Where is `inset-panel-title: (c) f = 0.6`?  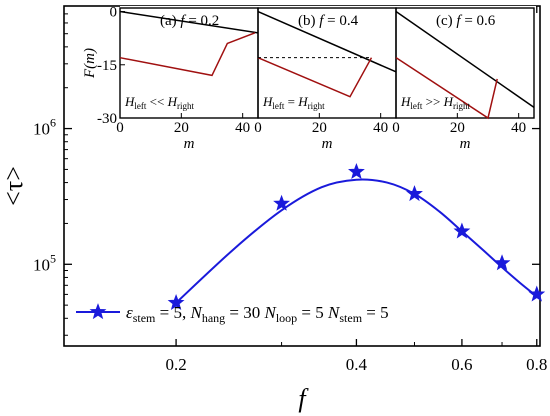
inset-panel-title: (c) f = 0.6 is located at coordinates (466, 21).